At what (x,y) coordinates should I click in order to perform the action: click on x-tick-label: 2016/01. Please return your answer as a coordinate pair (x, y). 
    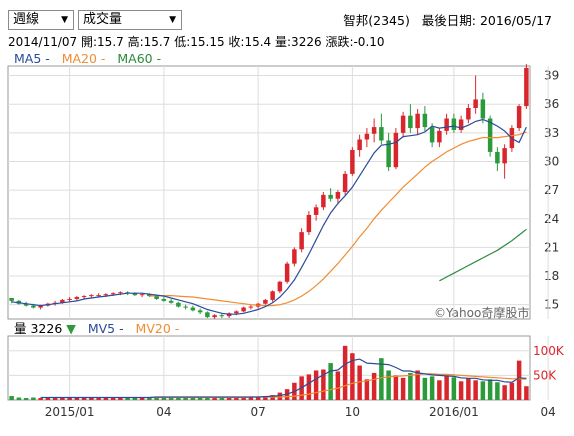
    Looking at the image, I should click on (454, 412).